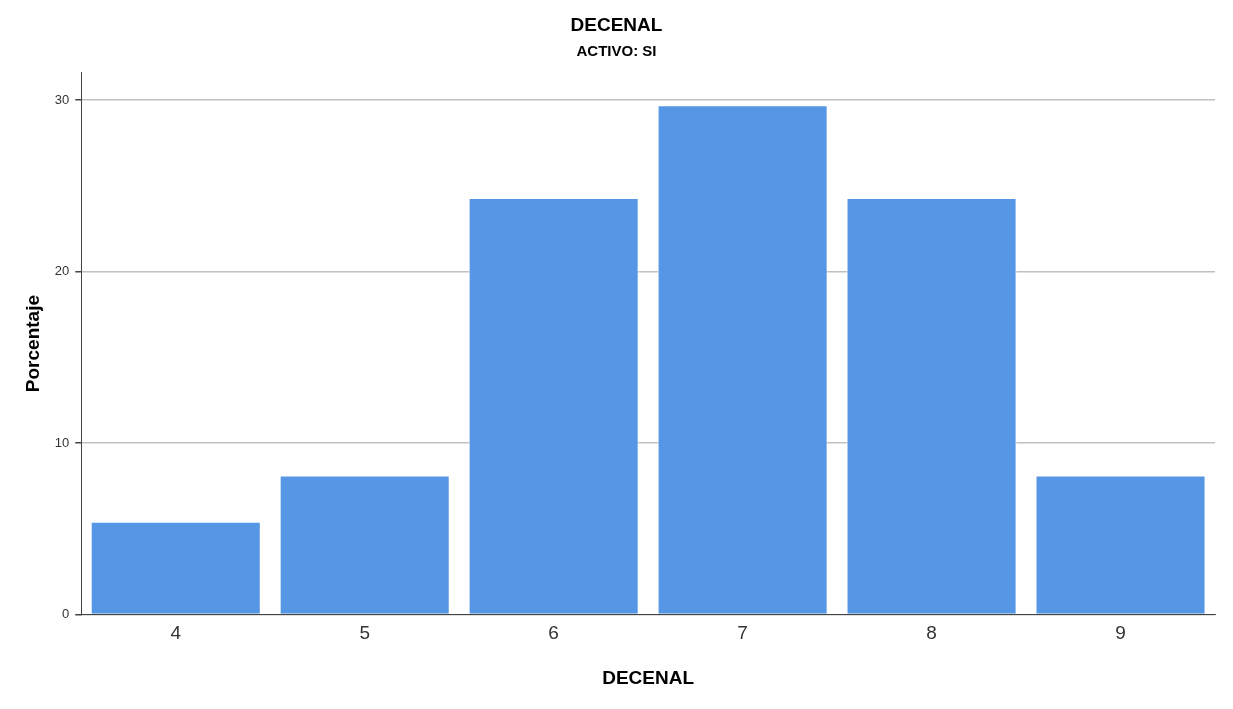  What do you see at coordinates (66, 613) in the screenshot?
I see `y-tick-label: 0` at bounding box center [66, 613].